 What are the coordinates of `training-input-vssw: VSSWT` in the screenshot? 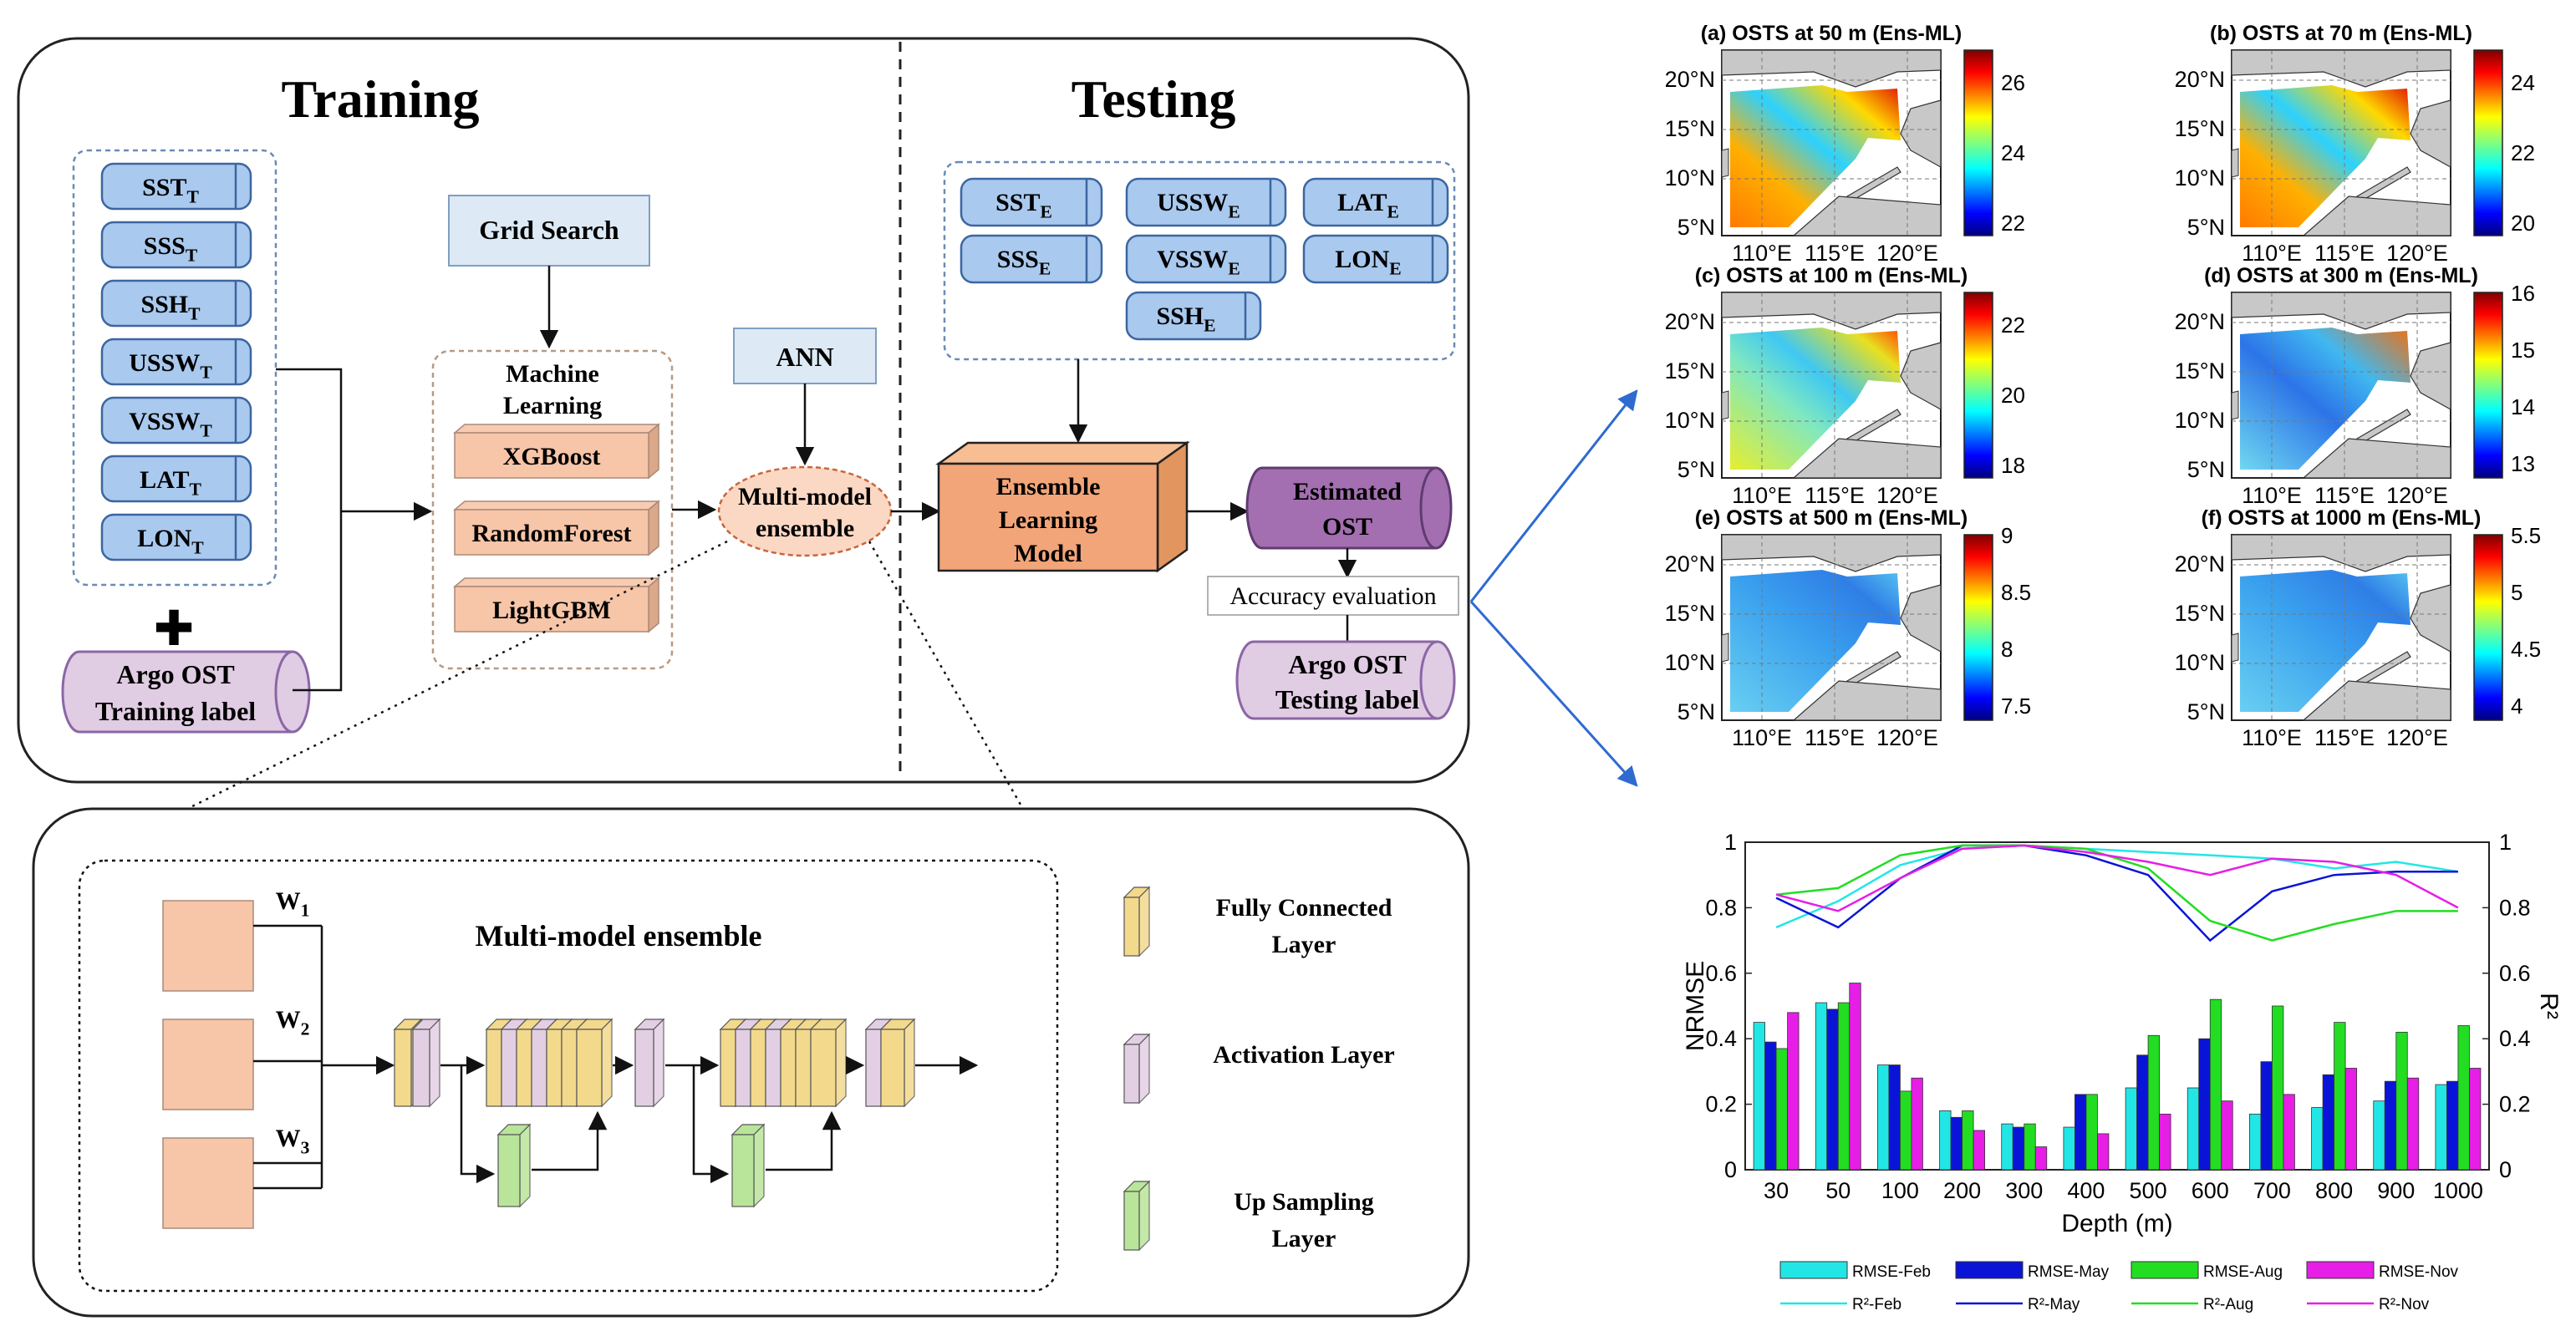 It's located at (176, 420).